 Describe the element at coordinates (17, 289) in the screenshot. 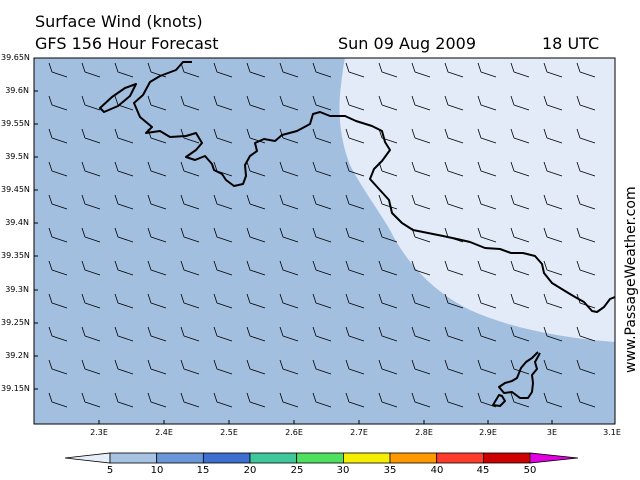

I see `lat-label: 39.3N` at that location.